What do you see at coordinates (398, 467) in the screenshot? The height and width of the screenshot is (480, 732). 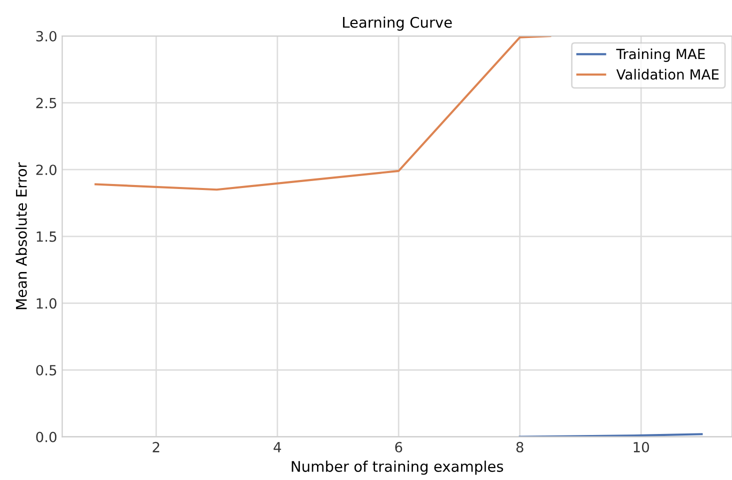 I see `x-axis-title: Number of training examples` at bounding box center [398, 467].